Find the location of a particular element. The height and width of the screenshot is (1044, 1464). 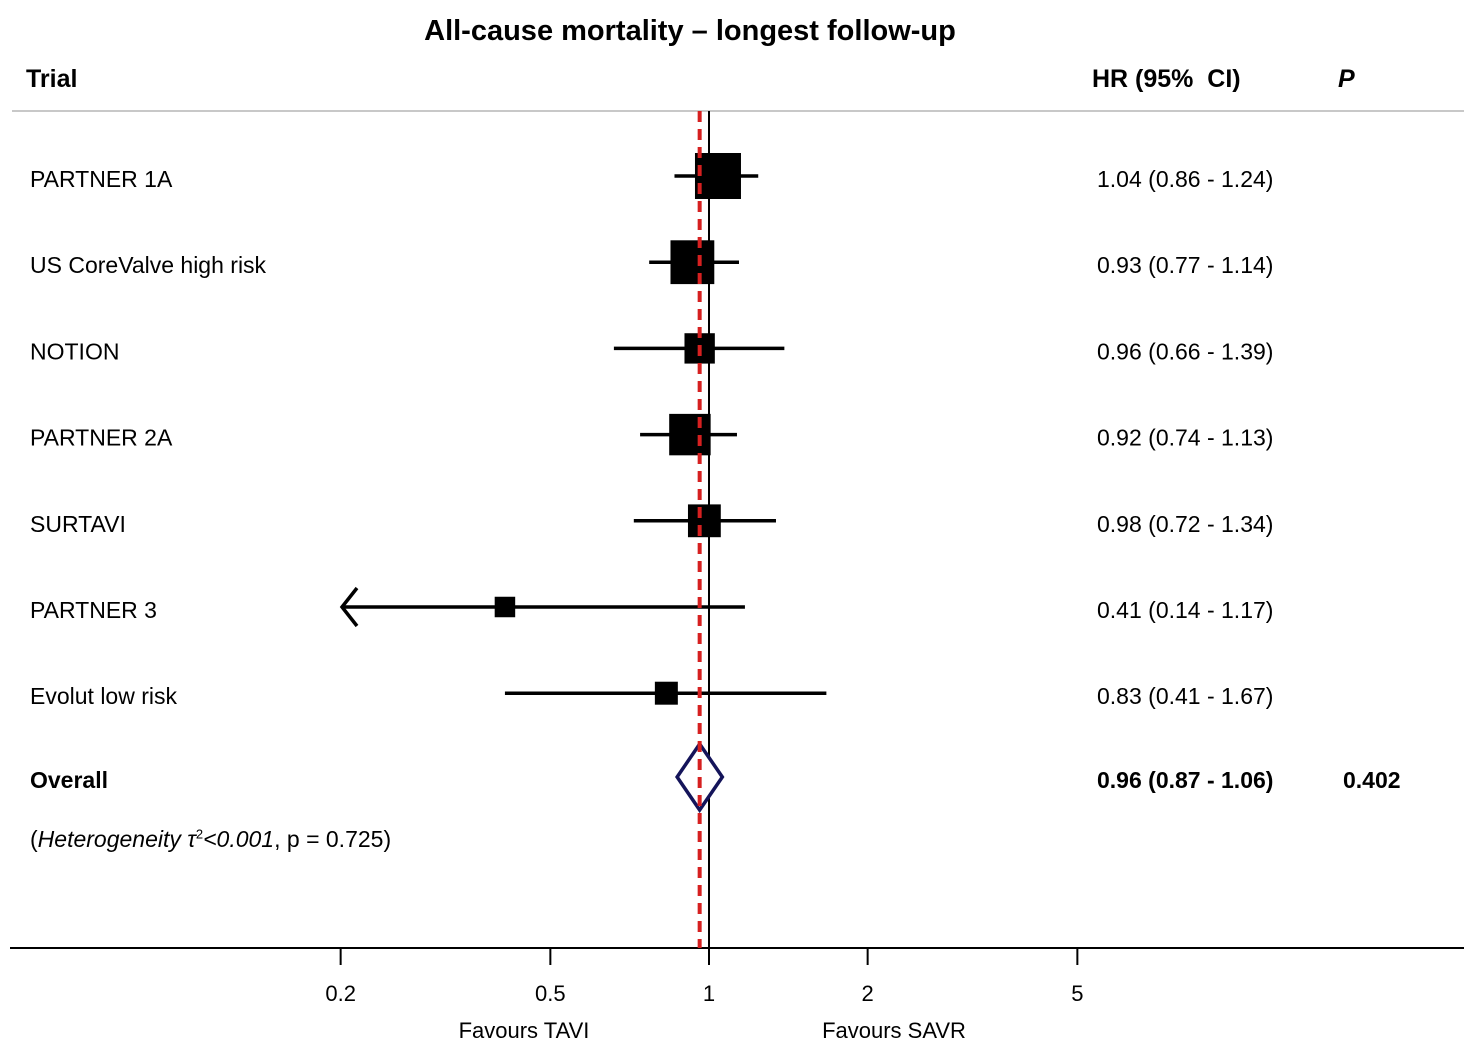

chart-title: All-cause mortality – longest follow-up is located at coordinates (690, 31).